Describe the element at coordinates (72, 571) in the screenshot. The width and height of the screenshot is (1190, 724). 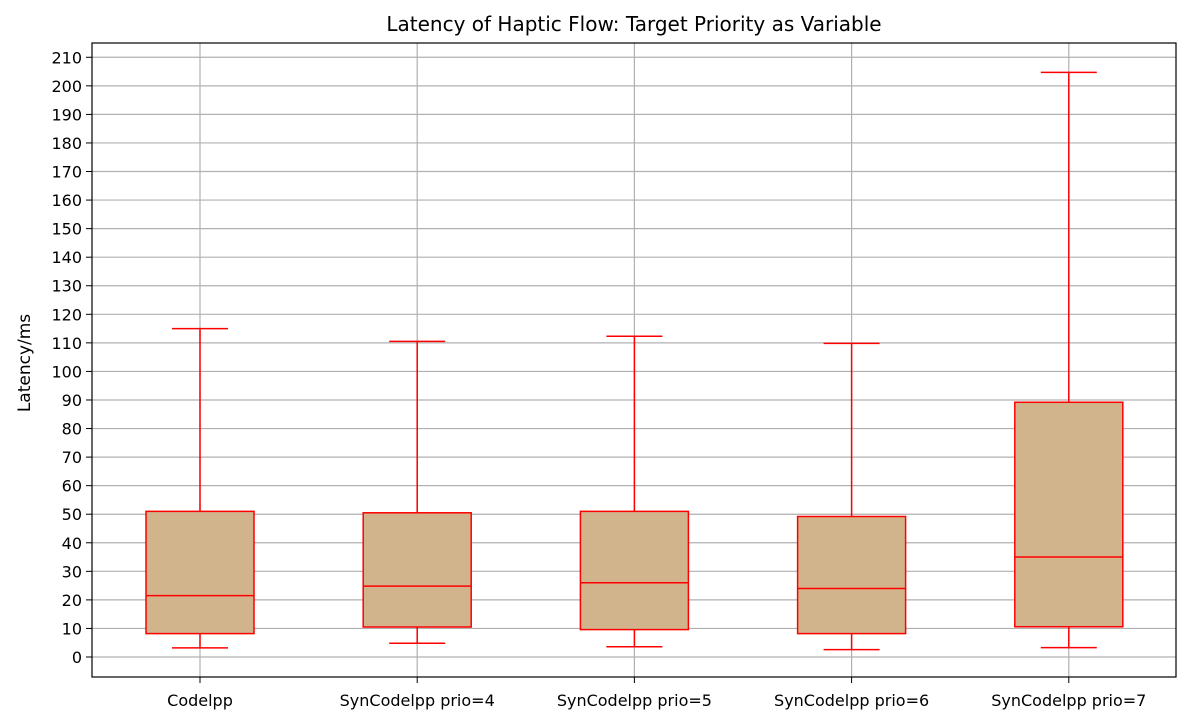
I see `y-tick-label: 30` at that location.